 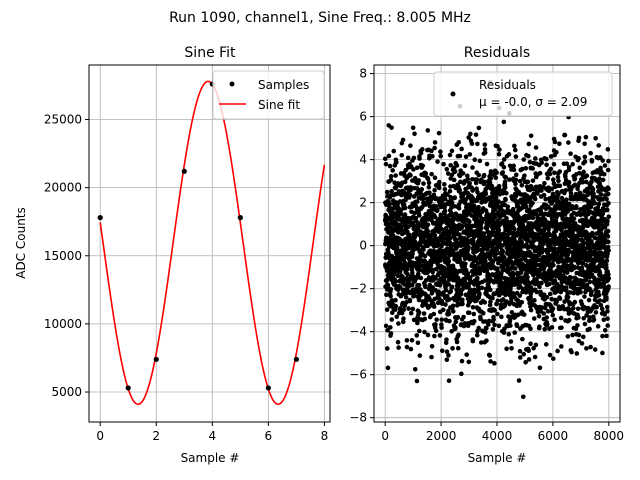 I want to click on residuals-ytick-label: 0, so click(x=363, y=246).